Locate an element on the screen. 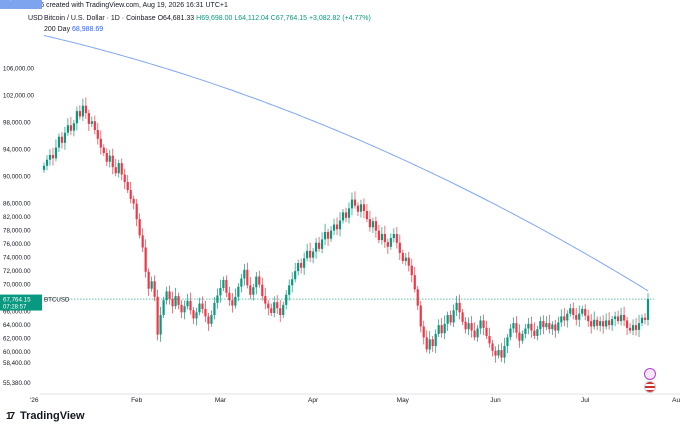 Image resolution: width=680 pixels, height=430 pixels. us-flag-icon is located at coordinates (650, 387).